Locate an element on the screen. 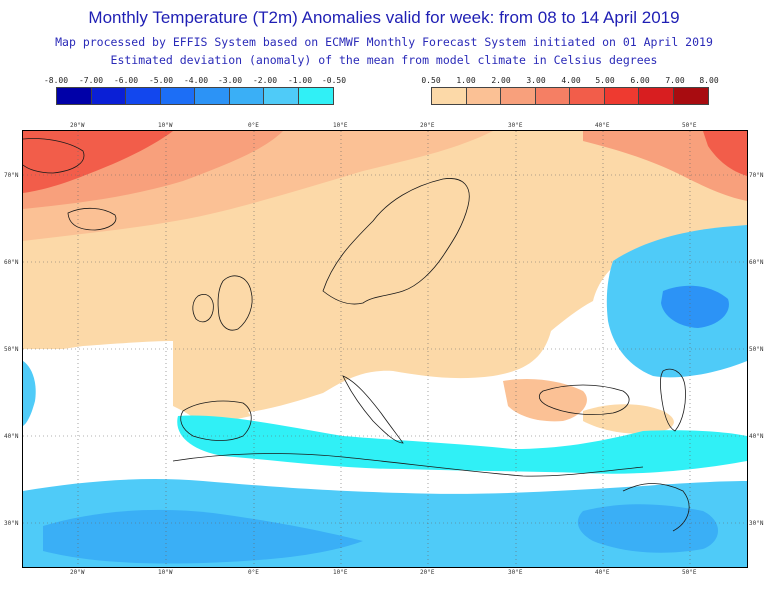 This screenshot has width=768, height=590. legend-warm-label: 3.00 is located at coordinates (536, 80).